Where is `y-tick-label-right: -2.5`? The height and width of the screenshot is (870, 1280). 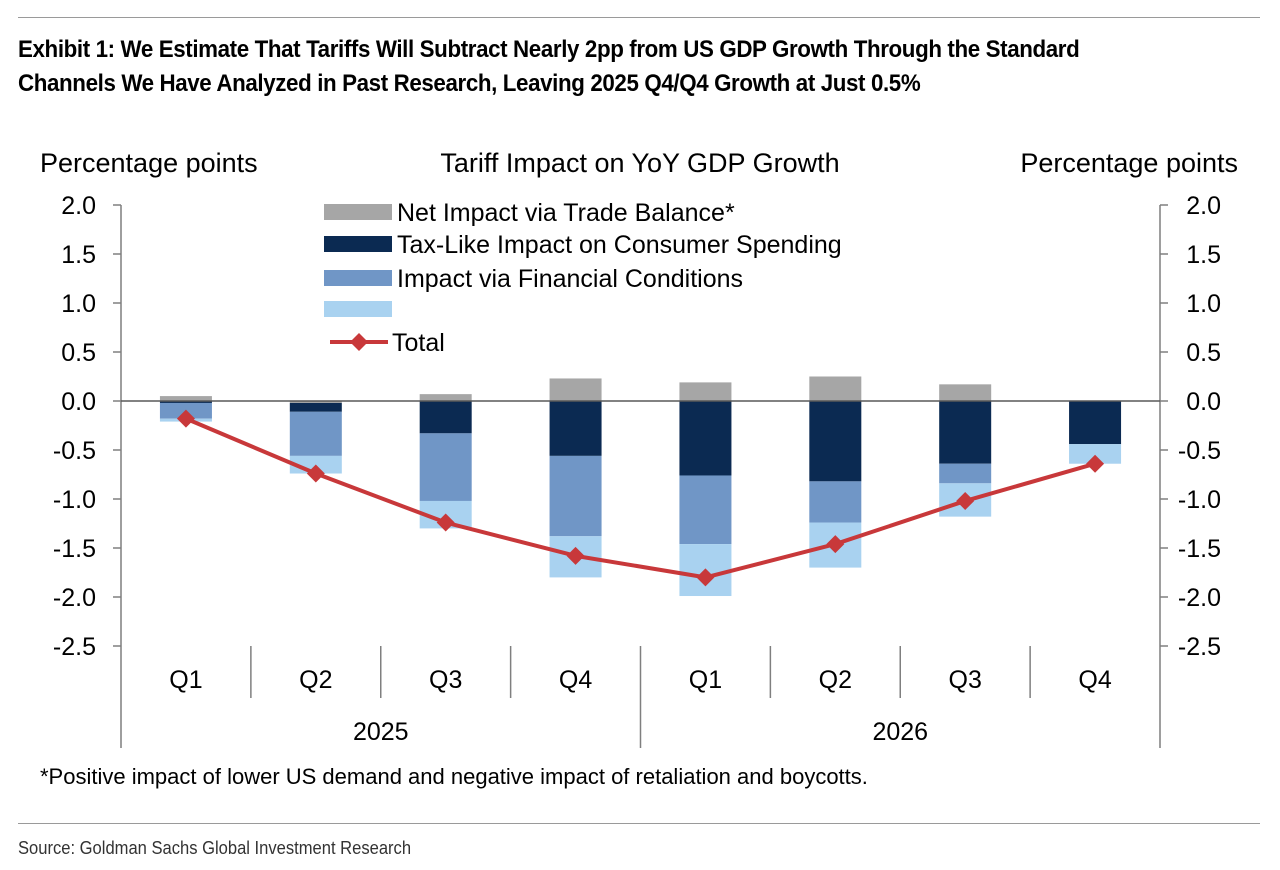
y-tick-label-right: -2.5 is located at coordinates (1199, 647).